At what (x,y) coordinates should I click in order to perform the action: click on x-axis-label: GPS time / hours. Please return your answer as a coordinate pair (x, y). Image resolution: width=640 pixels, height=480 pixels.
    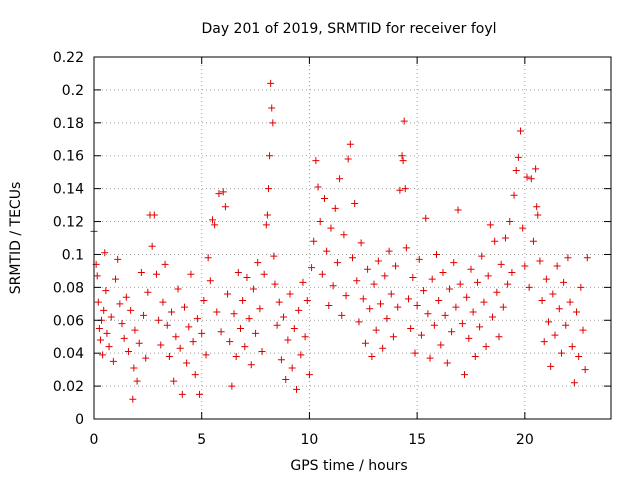
    Looking at the image, I should click on (348, 466).